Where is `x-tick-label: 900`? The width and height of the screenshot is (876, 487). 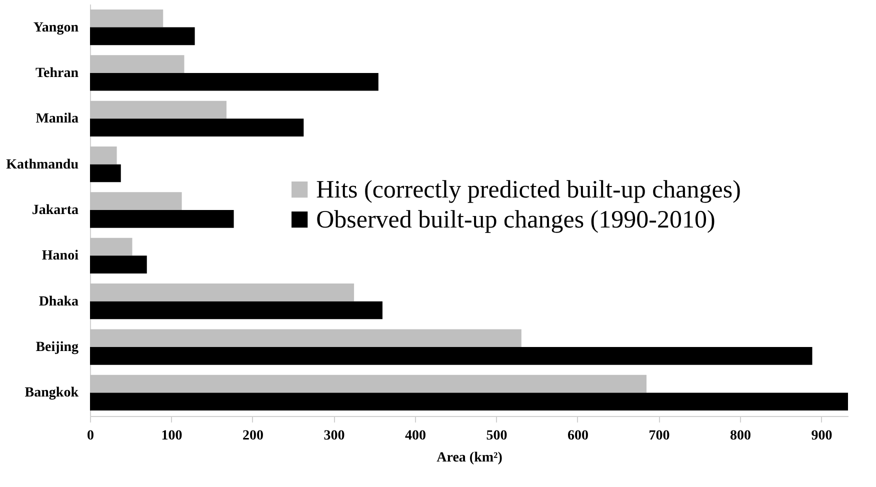
x-tick-label: 900 is located at coordinates (821, 436).